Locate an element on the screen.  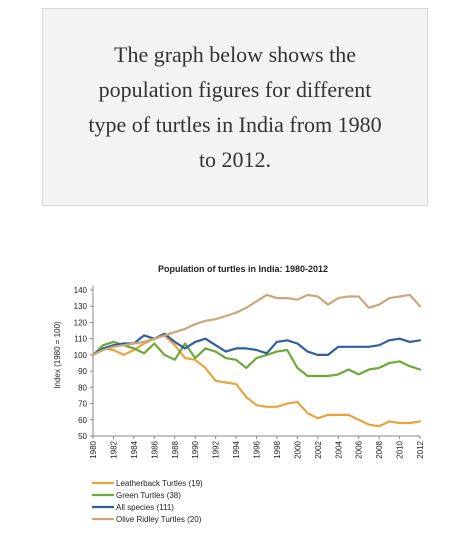
y-axis-label: Index (1980 = 100) is located at coordinates (57, 355).